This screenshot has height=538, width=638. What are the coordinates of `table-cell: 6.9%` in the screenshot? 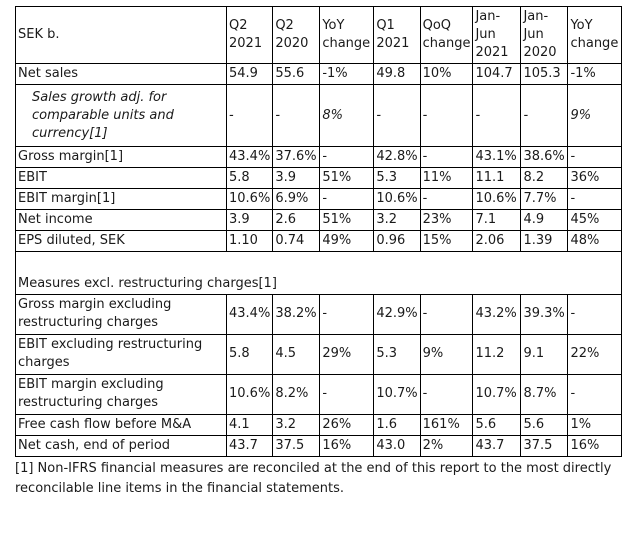 It's located at (296, 199).